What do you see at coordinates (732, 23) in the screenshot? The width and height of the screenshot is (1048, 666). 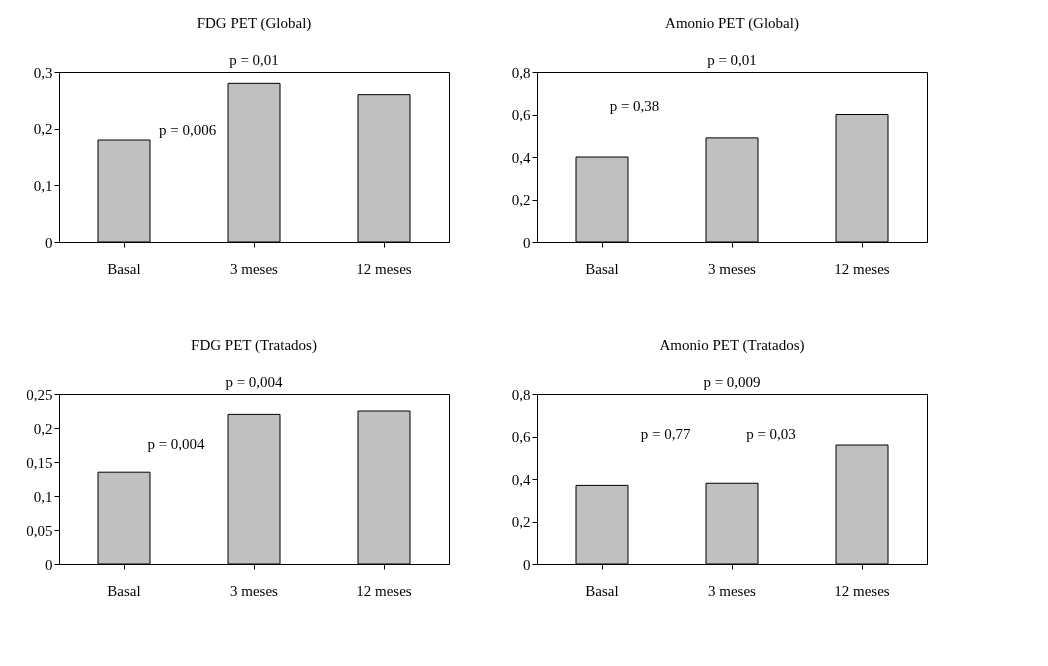 I see `chart-title: Amonio PET (Global)` at bounding box center [732, 23].